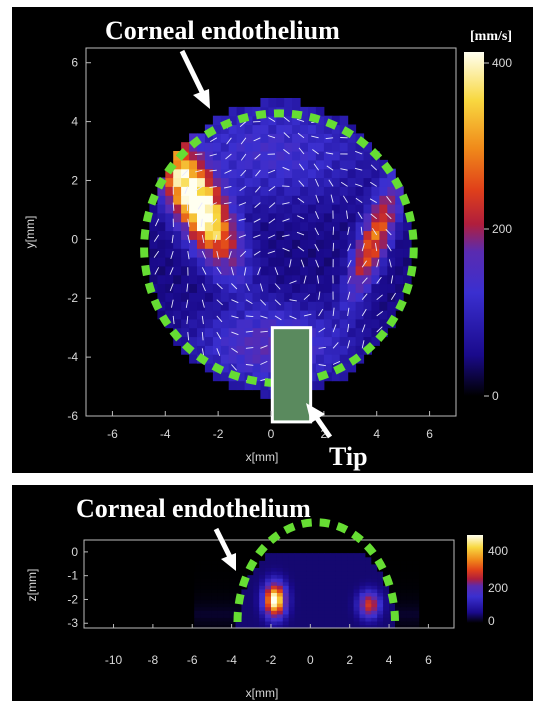  What do you see at coordinates (498, 551) in the screenshot?
I see `colorbar-tick-400: 400` at bounding box center [498, 551].